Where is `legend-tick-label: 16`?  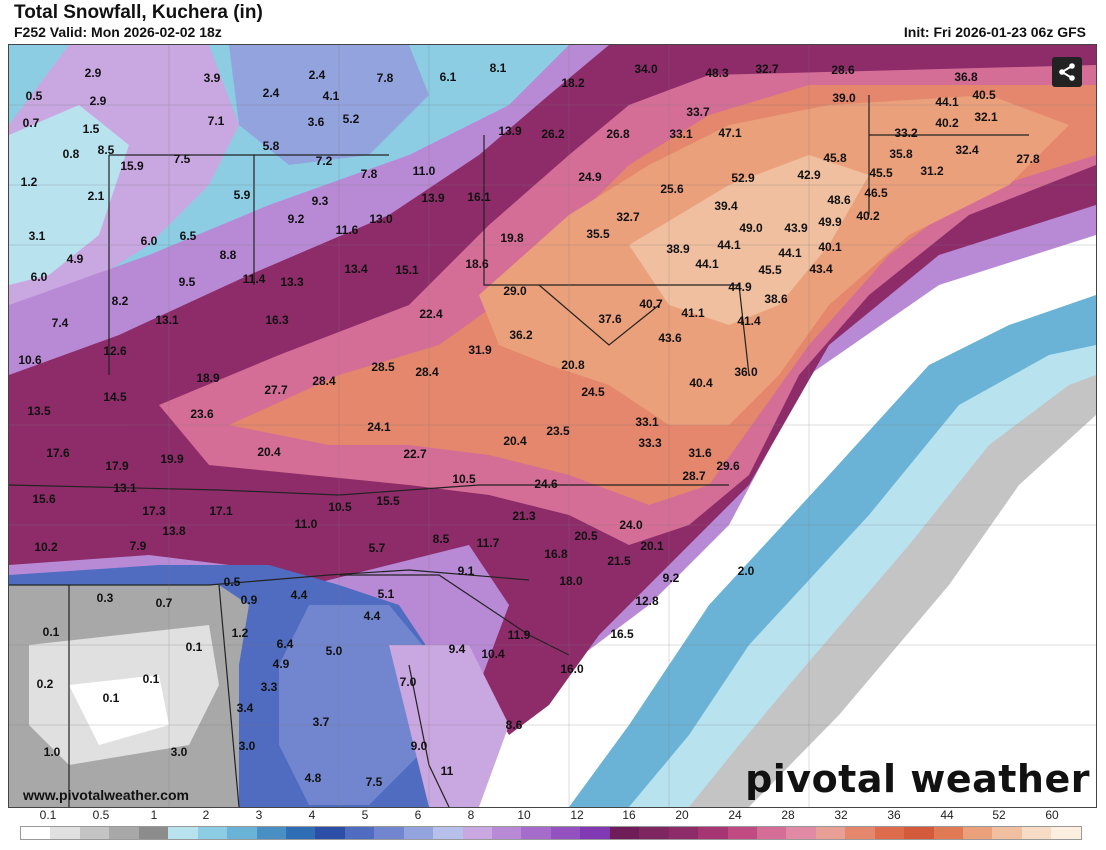
legend-tick-label: 16 is located at coordinates (629, 815).